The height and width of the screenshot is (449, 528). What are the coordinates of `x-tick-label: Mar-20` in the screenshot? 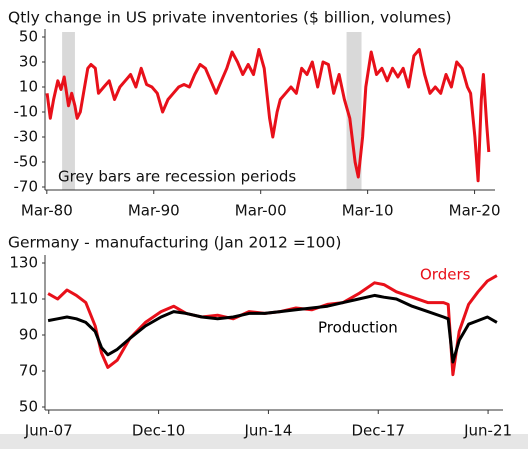 It's located at (475, 211).